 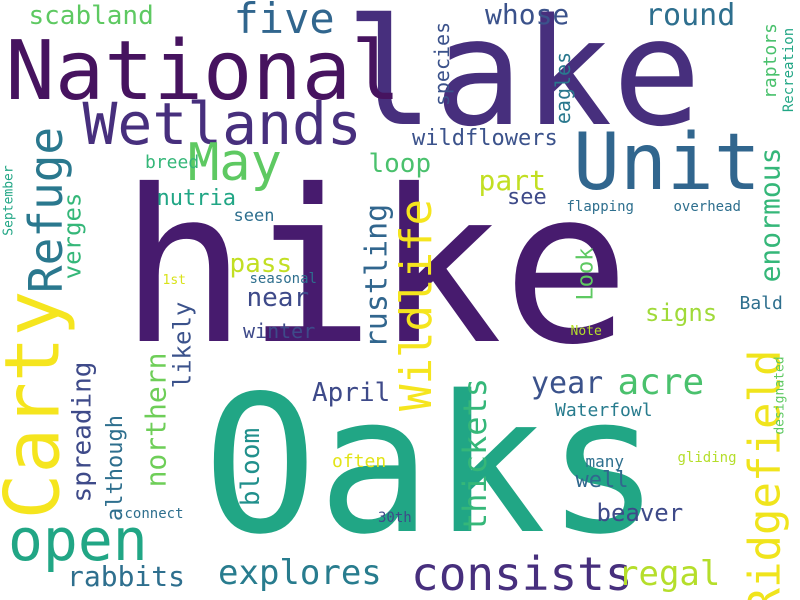 I want to click on word-enormous: enormous, so click(x=769, y=215).